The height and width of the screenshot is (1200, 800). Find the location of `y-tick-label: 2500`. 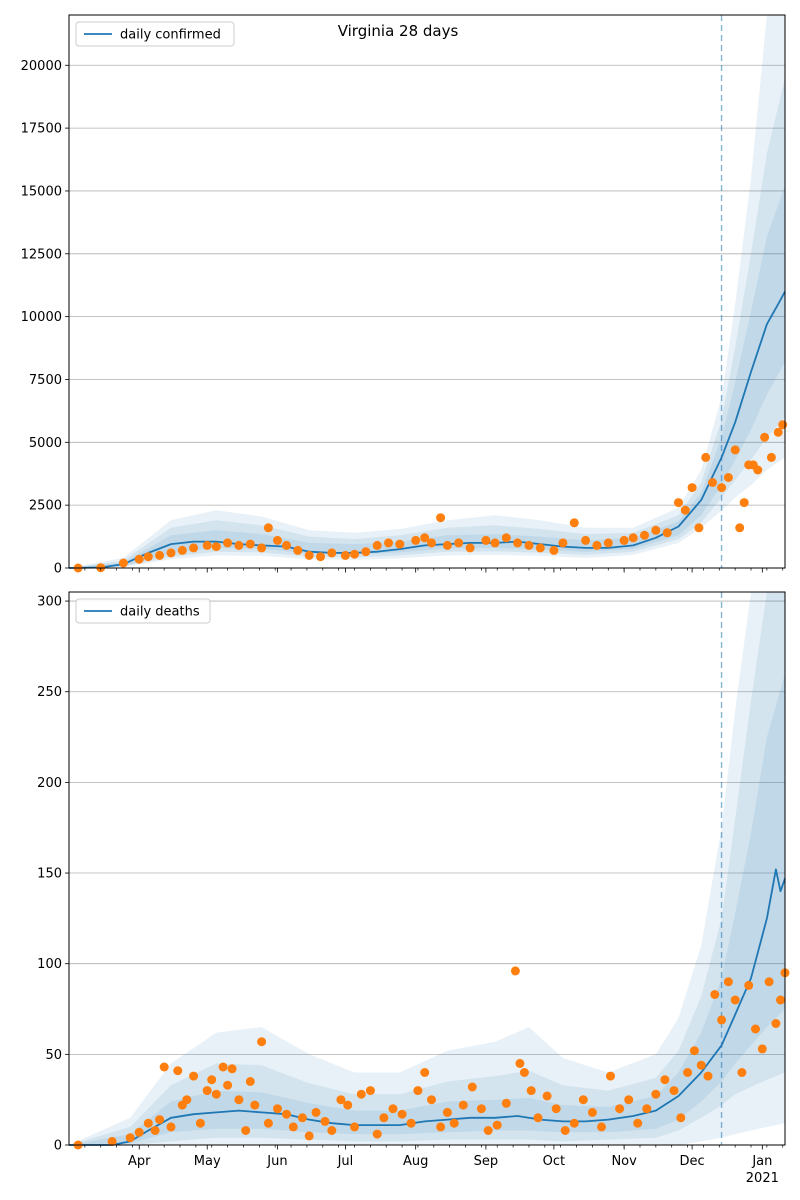

y-tick-label: 2500 is located at coordinates (45, 506).